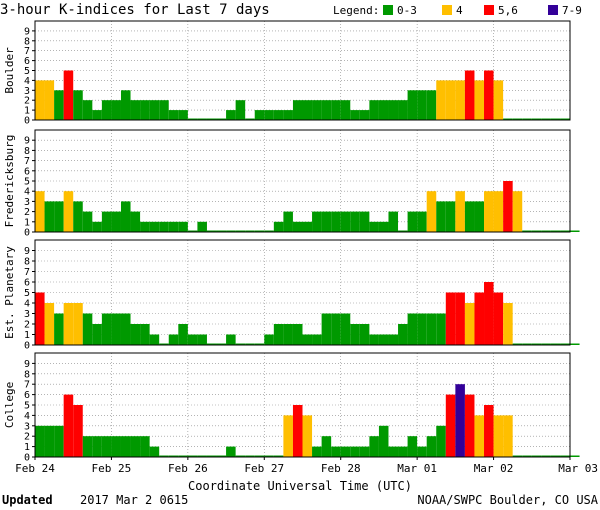 This screenshot has height=510, width=600. What do you see at coordinates (27, 171) in the screenshot?
I see `y-tick-label: 6` at bounding box center [27, 171].